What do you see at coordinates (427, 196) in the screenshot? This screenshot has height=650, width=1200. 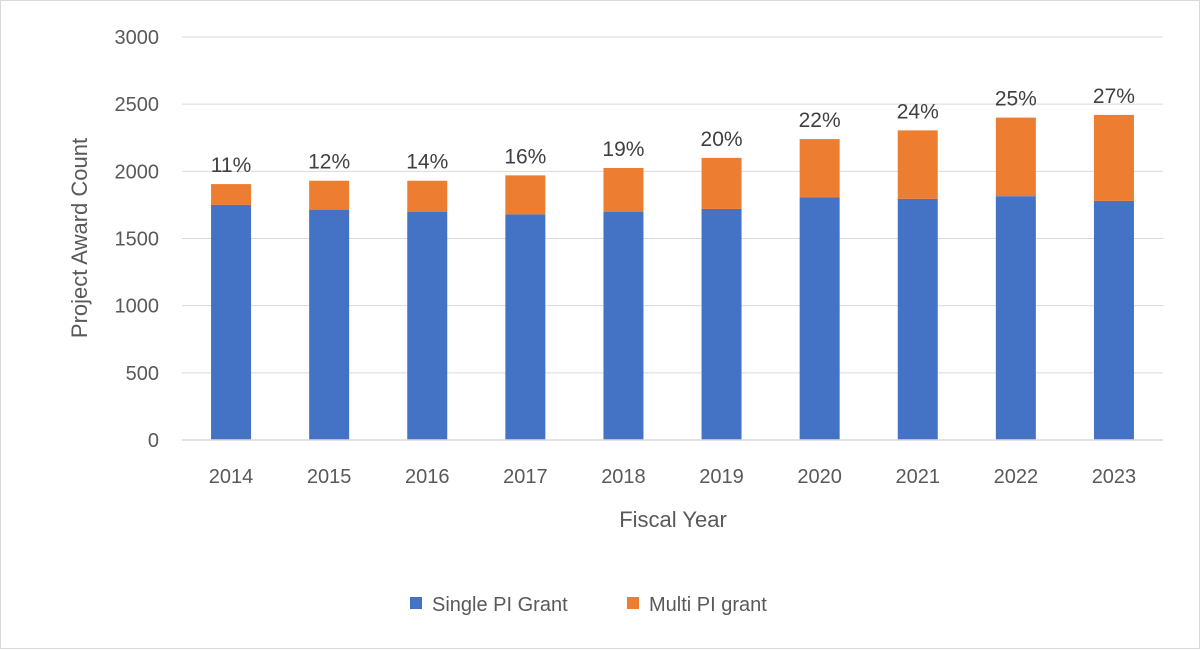 I see `bar-multi-pi-2016` at bounding box center [427, 196].